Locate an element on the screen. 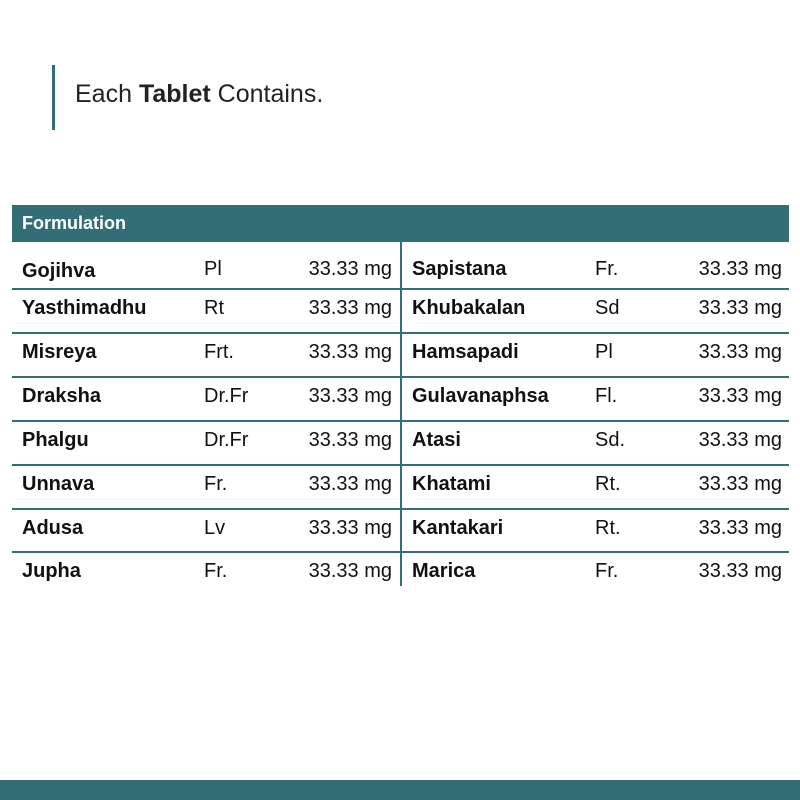 The image size is (800, 800). ingredient-part: Frt. is located at coordinates (219, 352).